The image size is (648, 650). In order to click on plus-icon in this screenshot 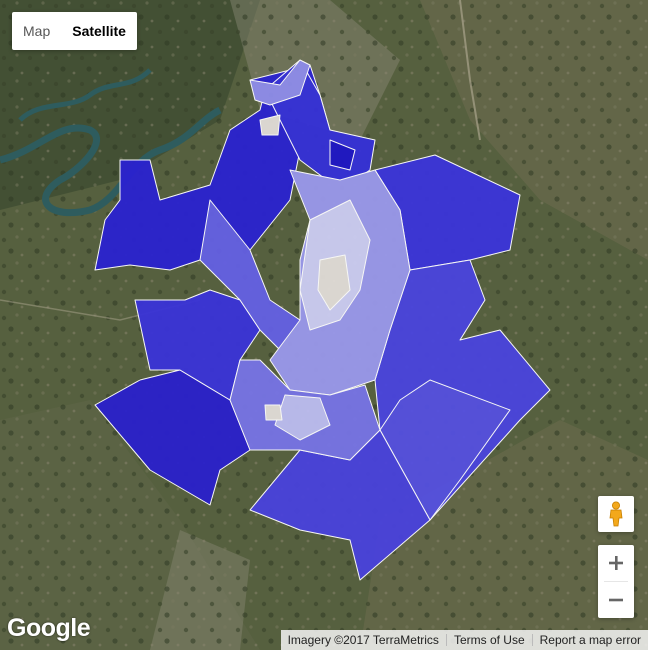, I will do `click(616, 563)`.